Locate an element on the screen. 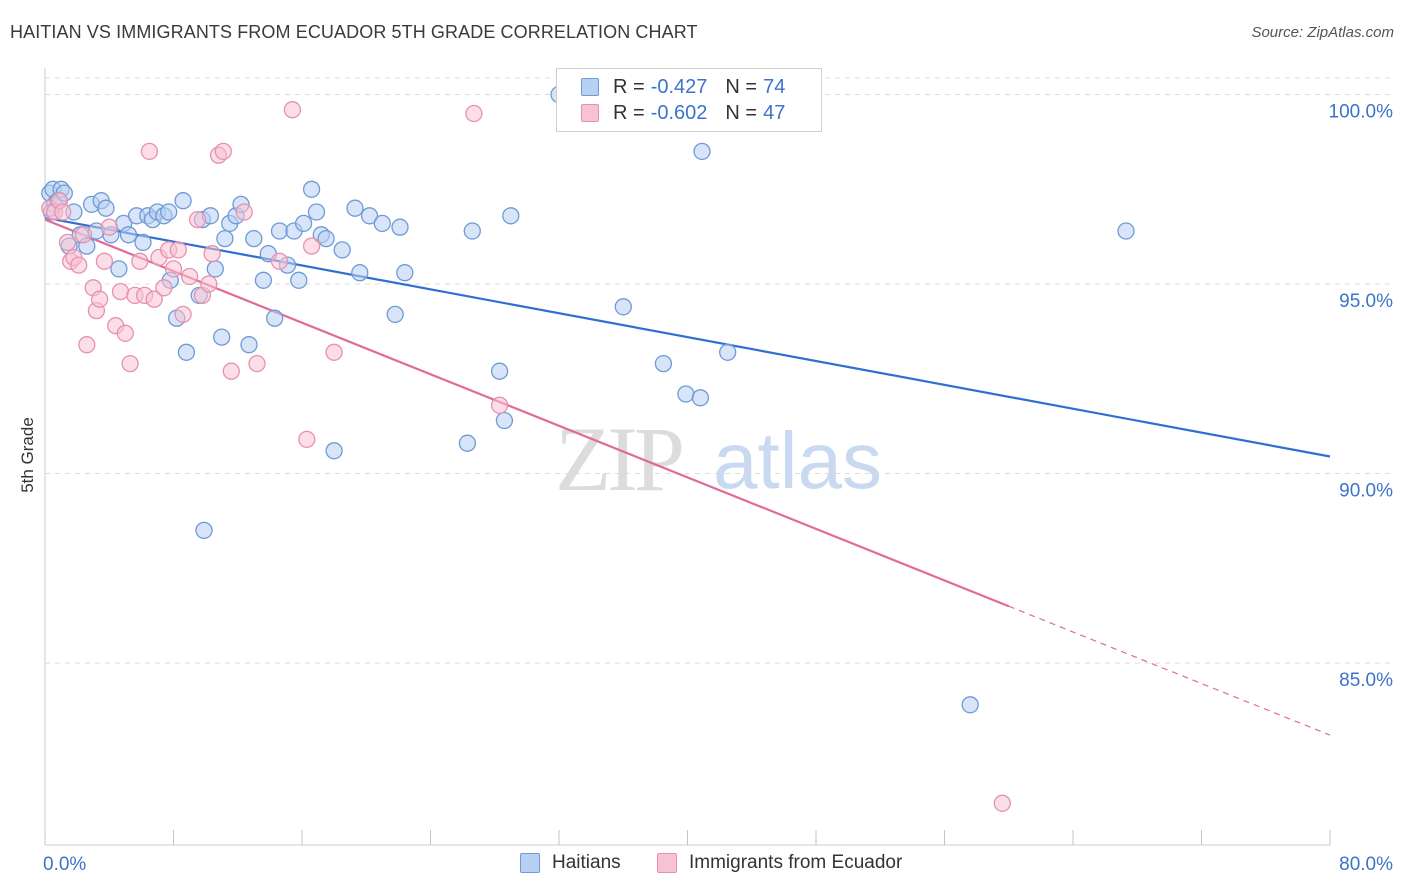 The width and height of the screenshot is (1406, 892). legend-swatch-ecuador is located at coordinates (667, 863).